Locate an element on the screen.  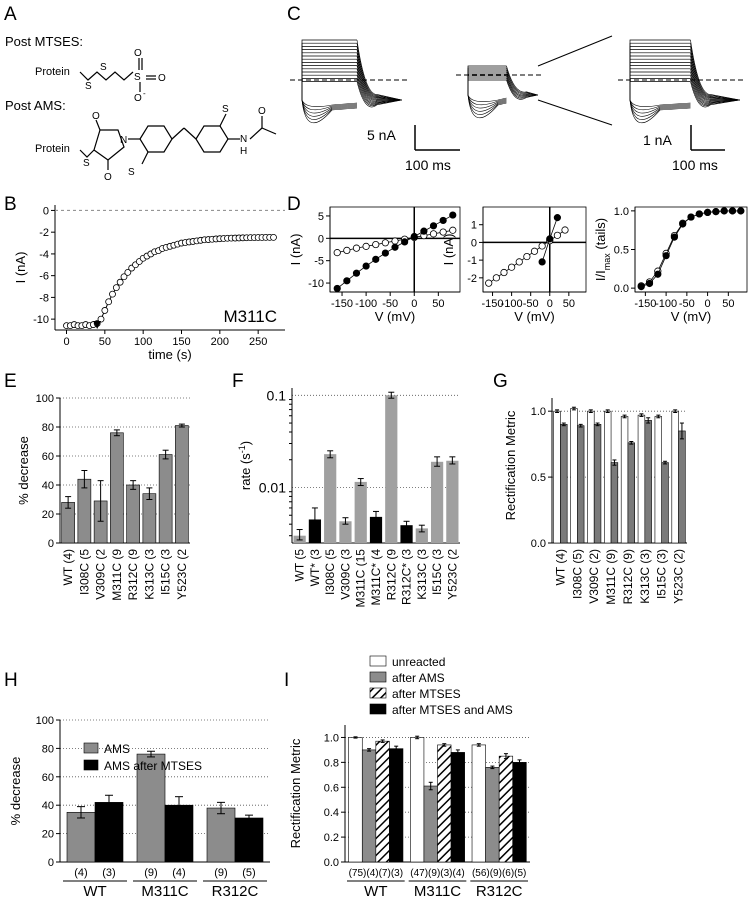
category-label: I308C (5) is located at coordinates (577, 574).